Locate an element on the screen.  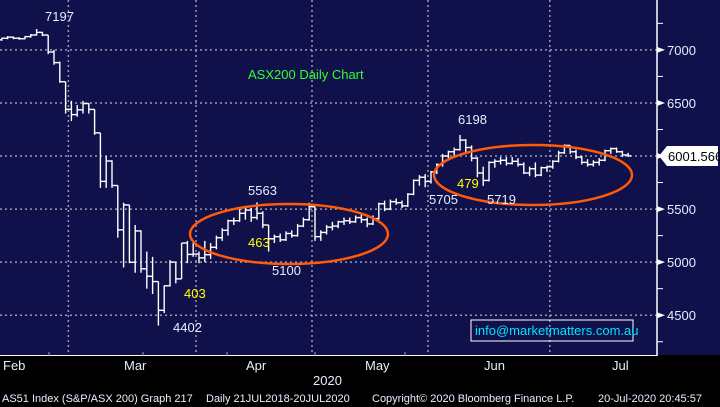
footer-security: AS51 Index (S&P/ASX 200) Graph 217 is located at coordinates (97, 399).